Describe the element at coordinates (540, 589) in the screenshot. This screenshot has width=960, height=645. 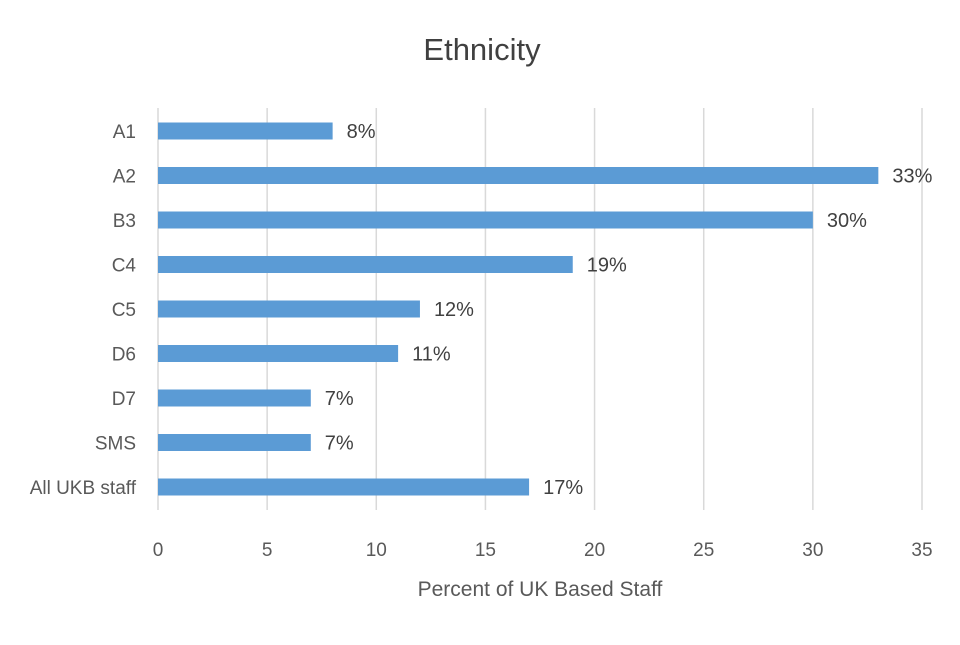
I see `x-axis-title: Percent of UK Based Staff` at that location.